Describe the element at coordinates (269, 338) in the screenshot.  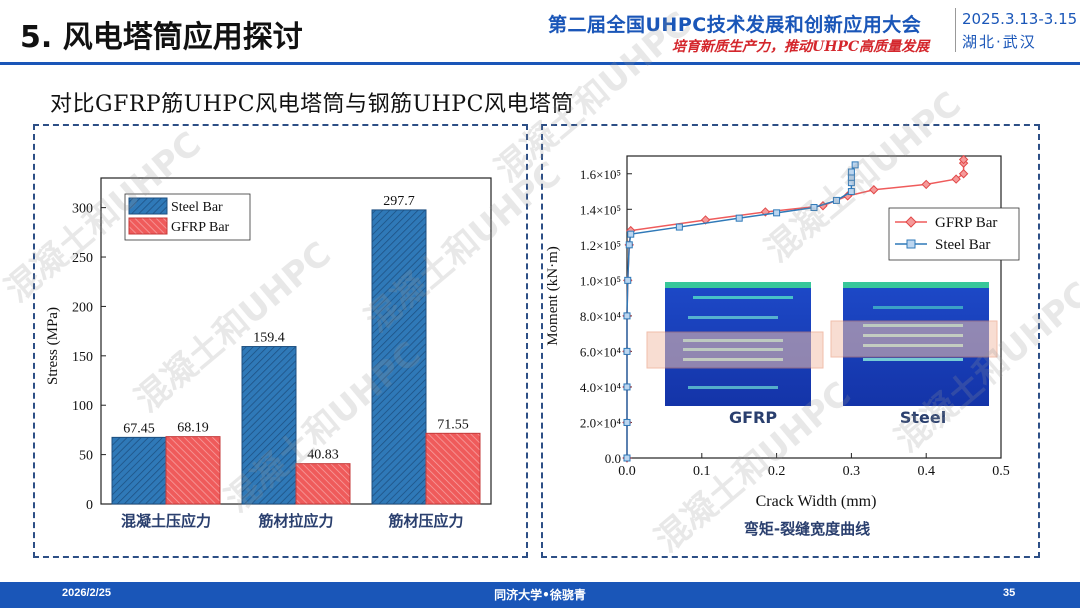
I see `bar-value-label: 159.4` at that location.